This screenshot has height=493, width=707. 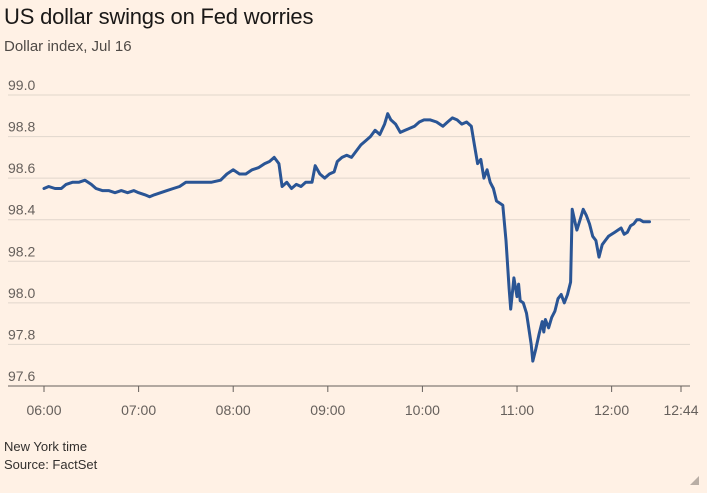 What do you see at coordinates (43, 410) in the screenshot?
I see `x-tick-label: 06:00` at bounding box center [43, 410].